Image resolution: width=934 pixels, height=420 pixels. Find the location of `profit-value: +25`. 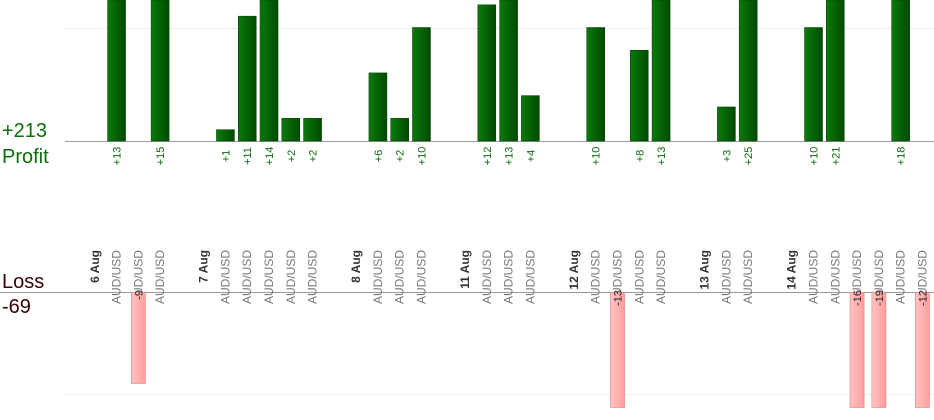

profit-value: +25 is located at coordinates (749, 156).